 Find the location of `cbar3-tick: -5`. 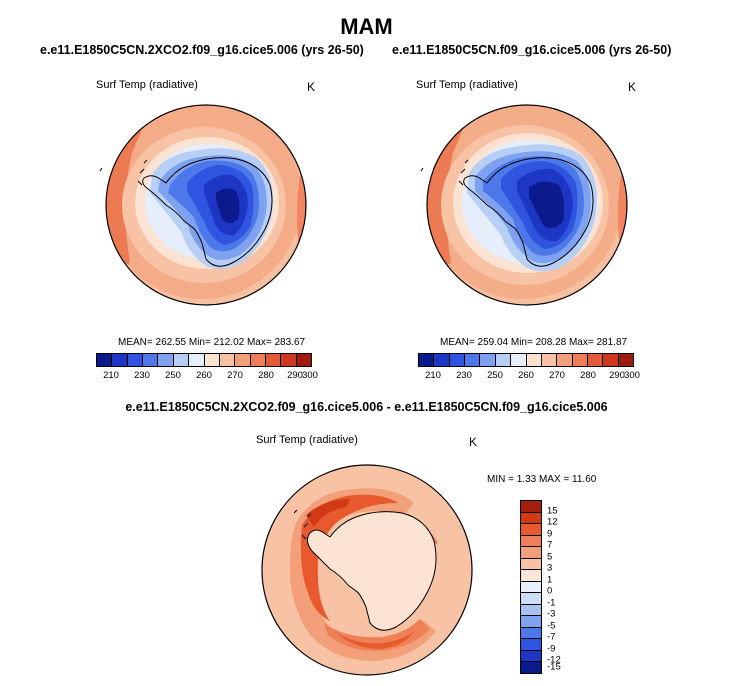

cbar3-tick: -5 is located at coordinates (551, 626).